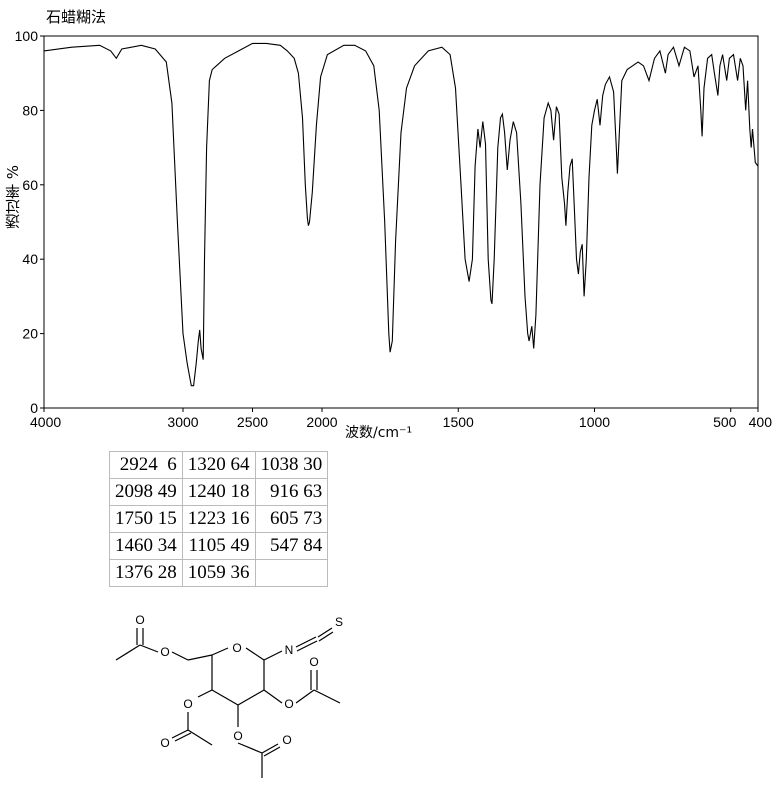 The height and width of the screenshot is (794, 780). I want to click on peak-cell: 1376 28, so click(146, 573).